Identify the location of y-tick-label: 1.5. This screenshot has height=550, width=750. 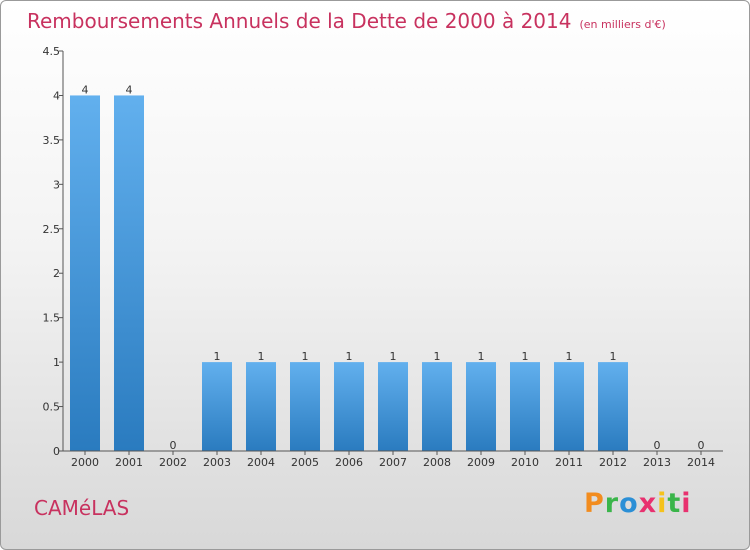
(52, 318).